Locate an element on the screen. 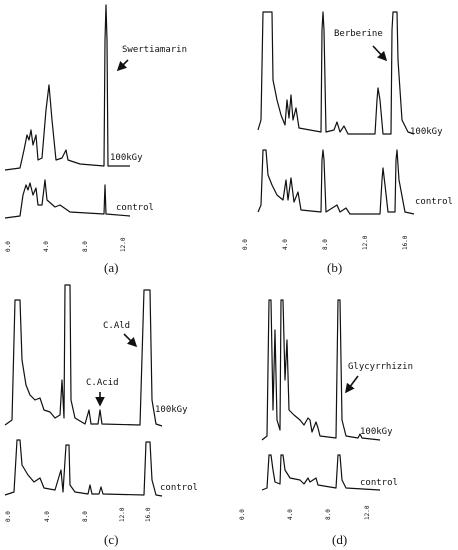  annotation: Glycyrrhizin is located at coordinates (380, 367).